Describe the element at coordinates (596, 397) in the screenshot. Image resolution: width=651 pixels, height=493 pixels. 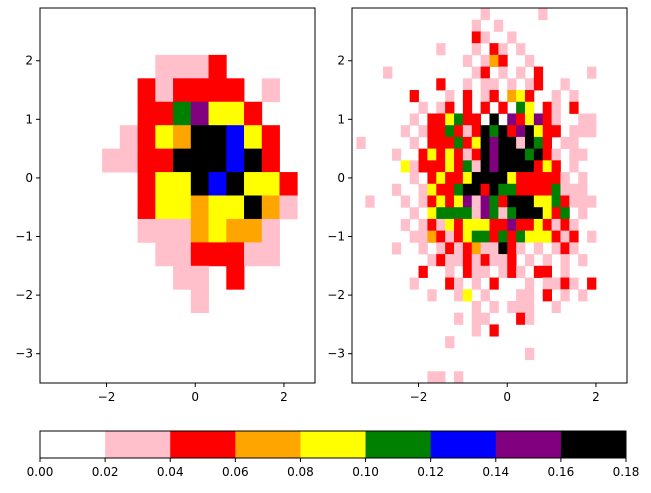
I see `x-tick-label: 2` at that location.